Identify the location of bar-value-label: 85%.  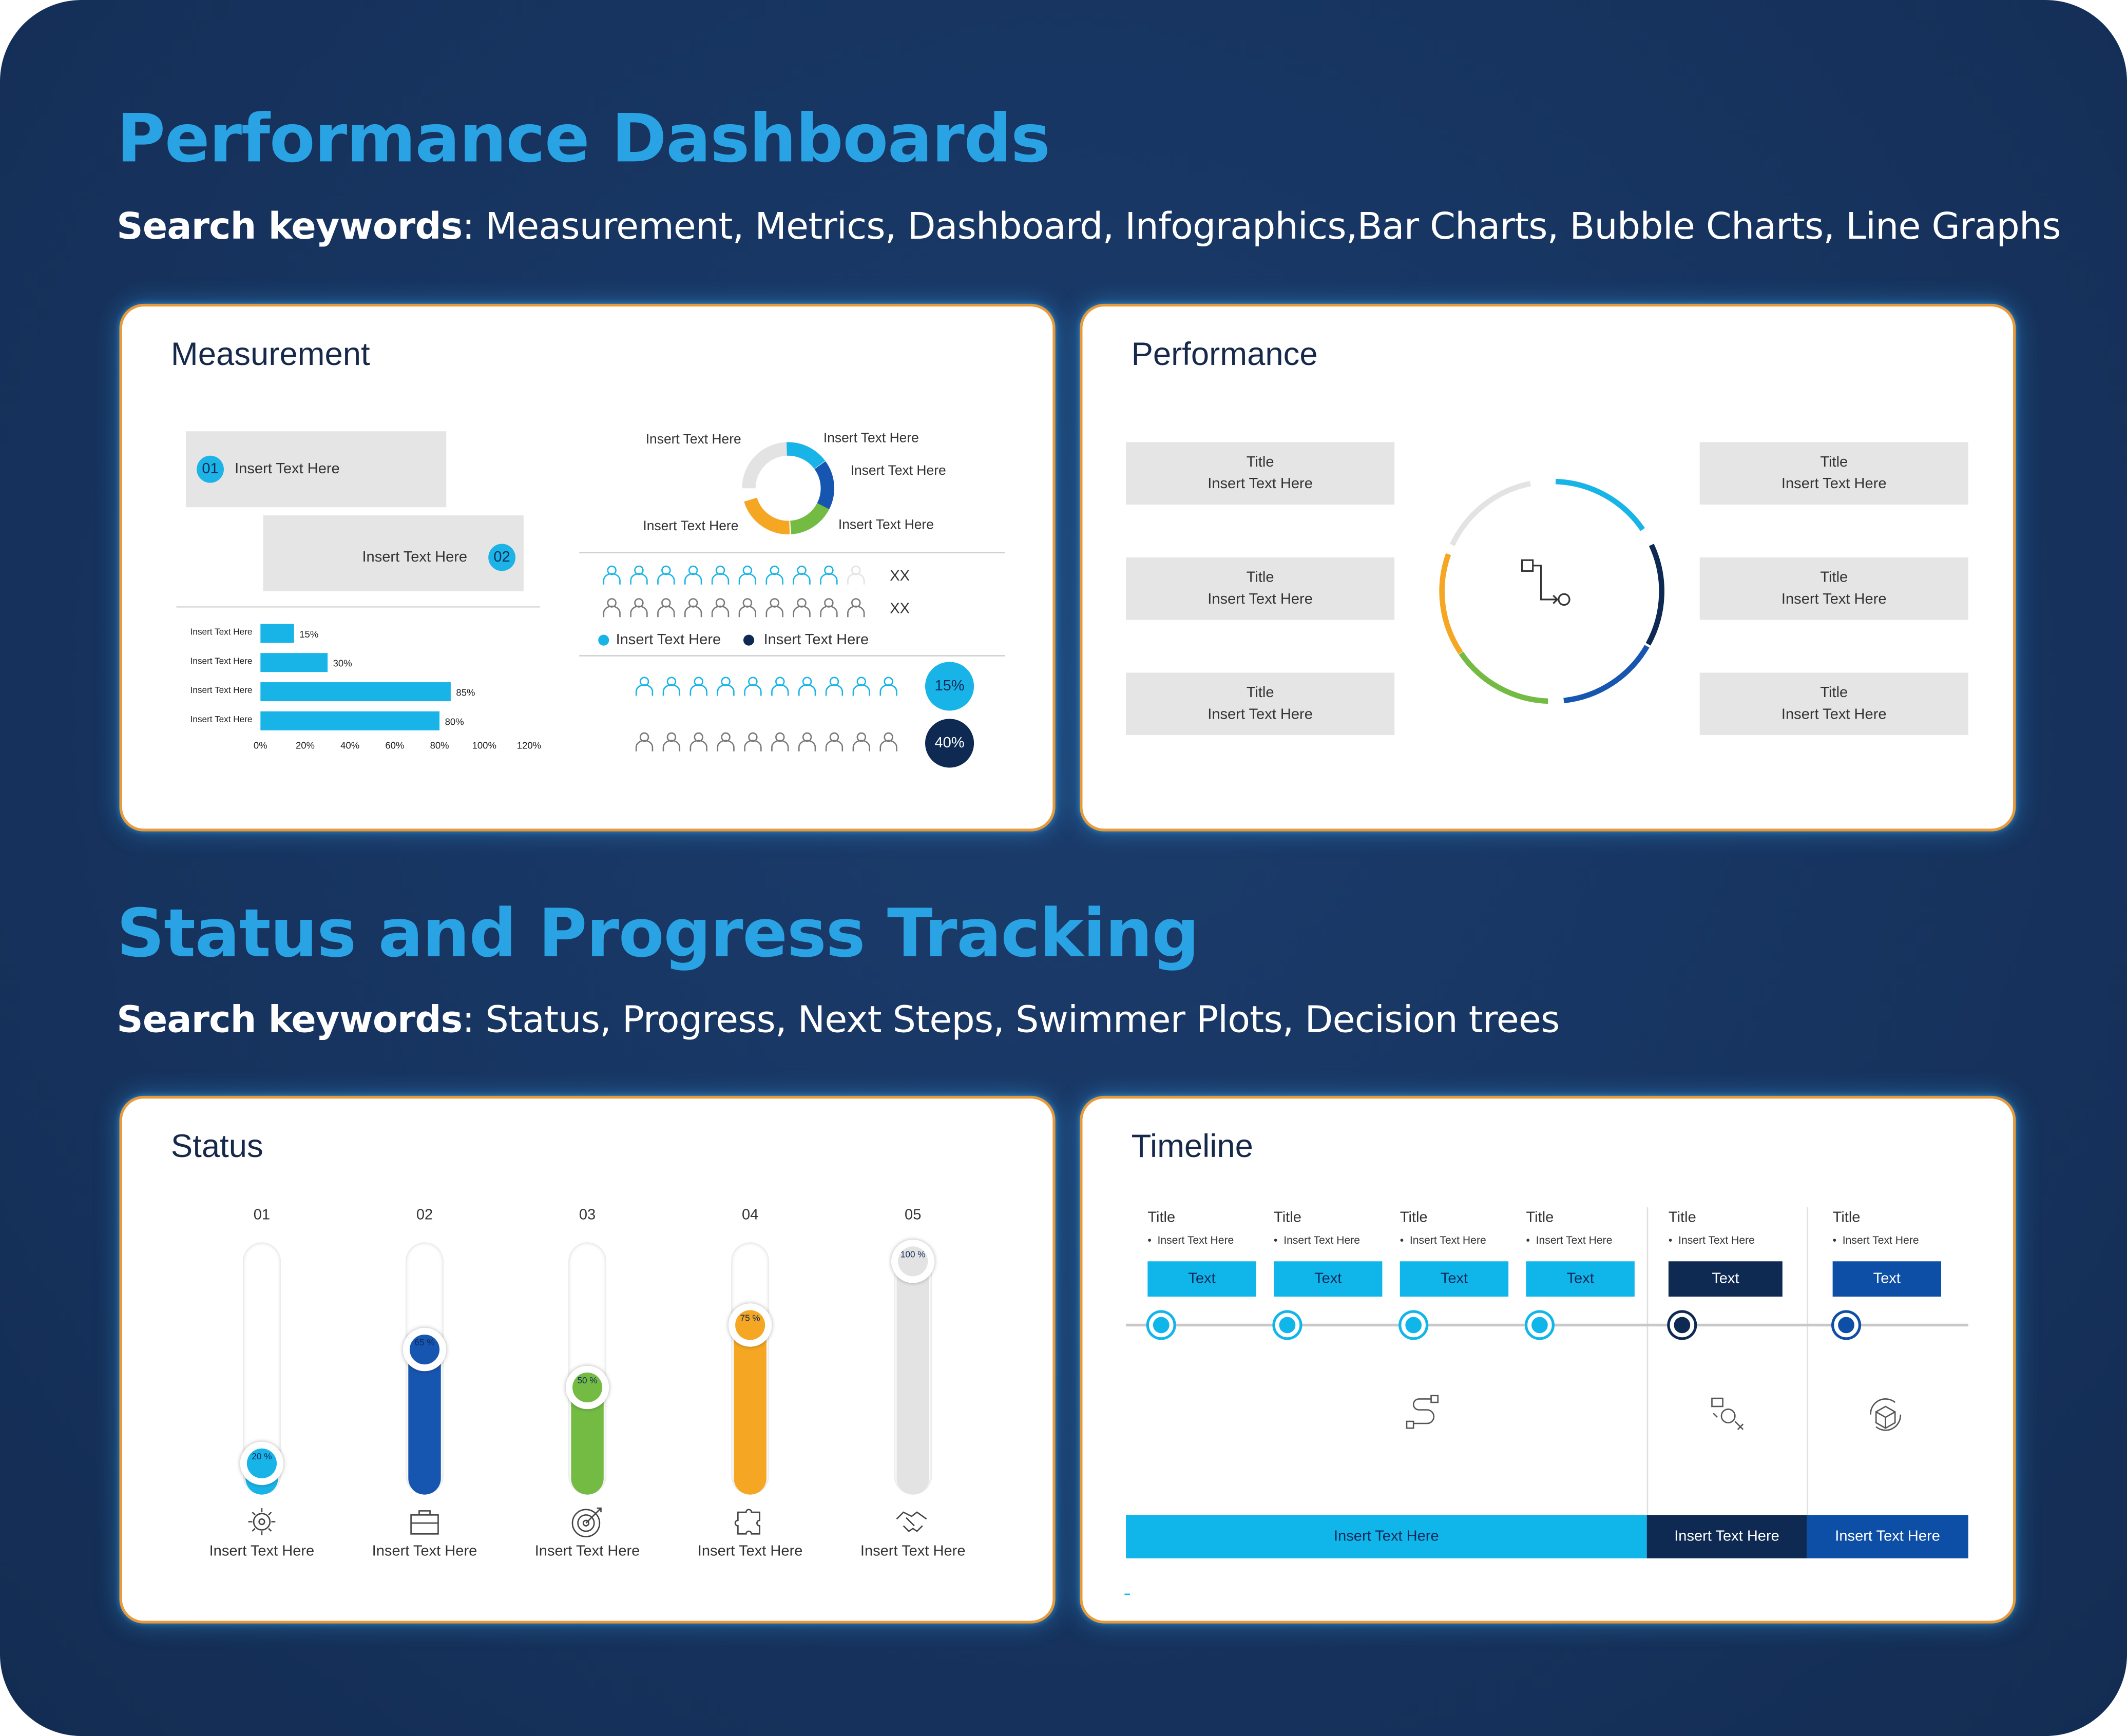
(466, 692).